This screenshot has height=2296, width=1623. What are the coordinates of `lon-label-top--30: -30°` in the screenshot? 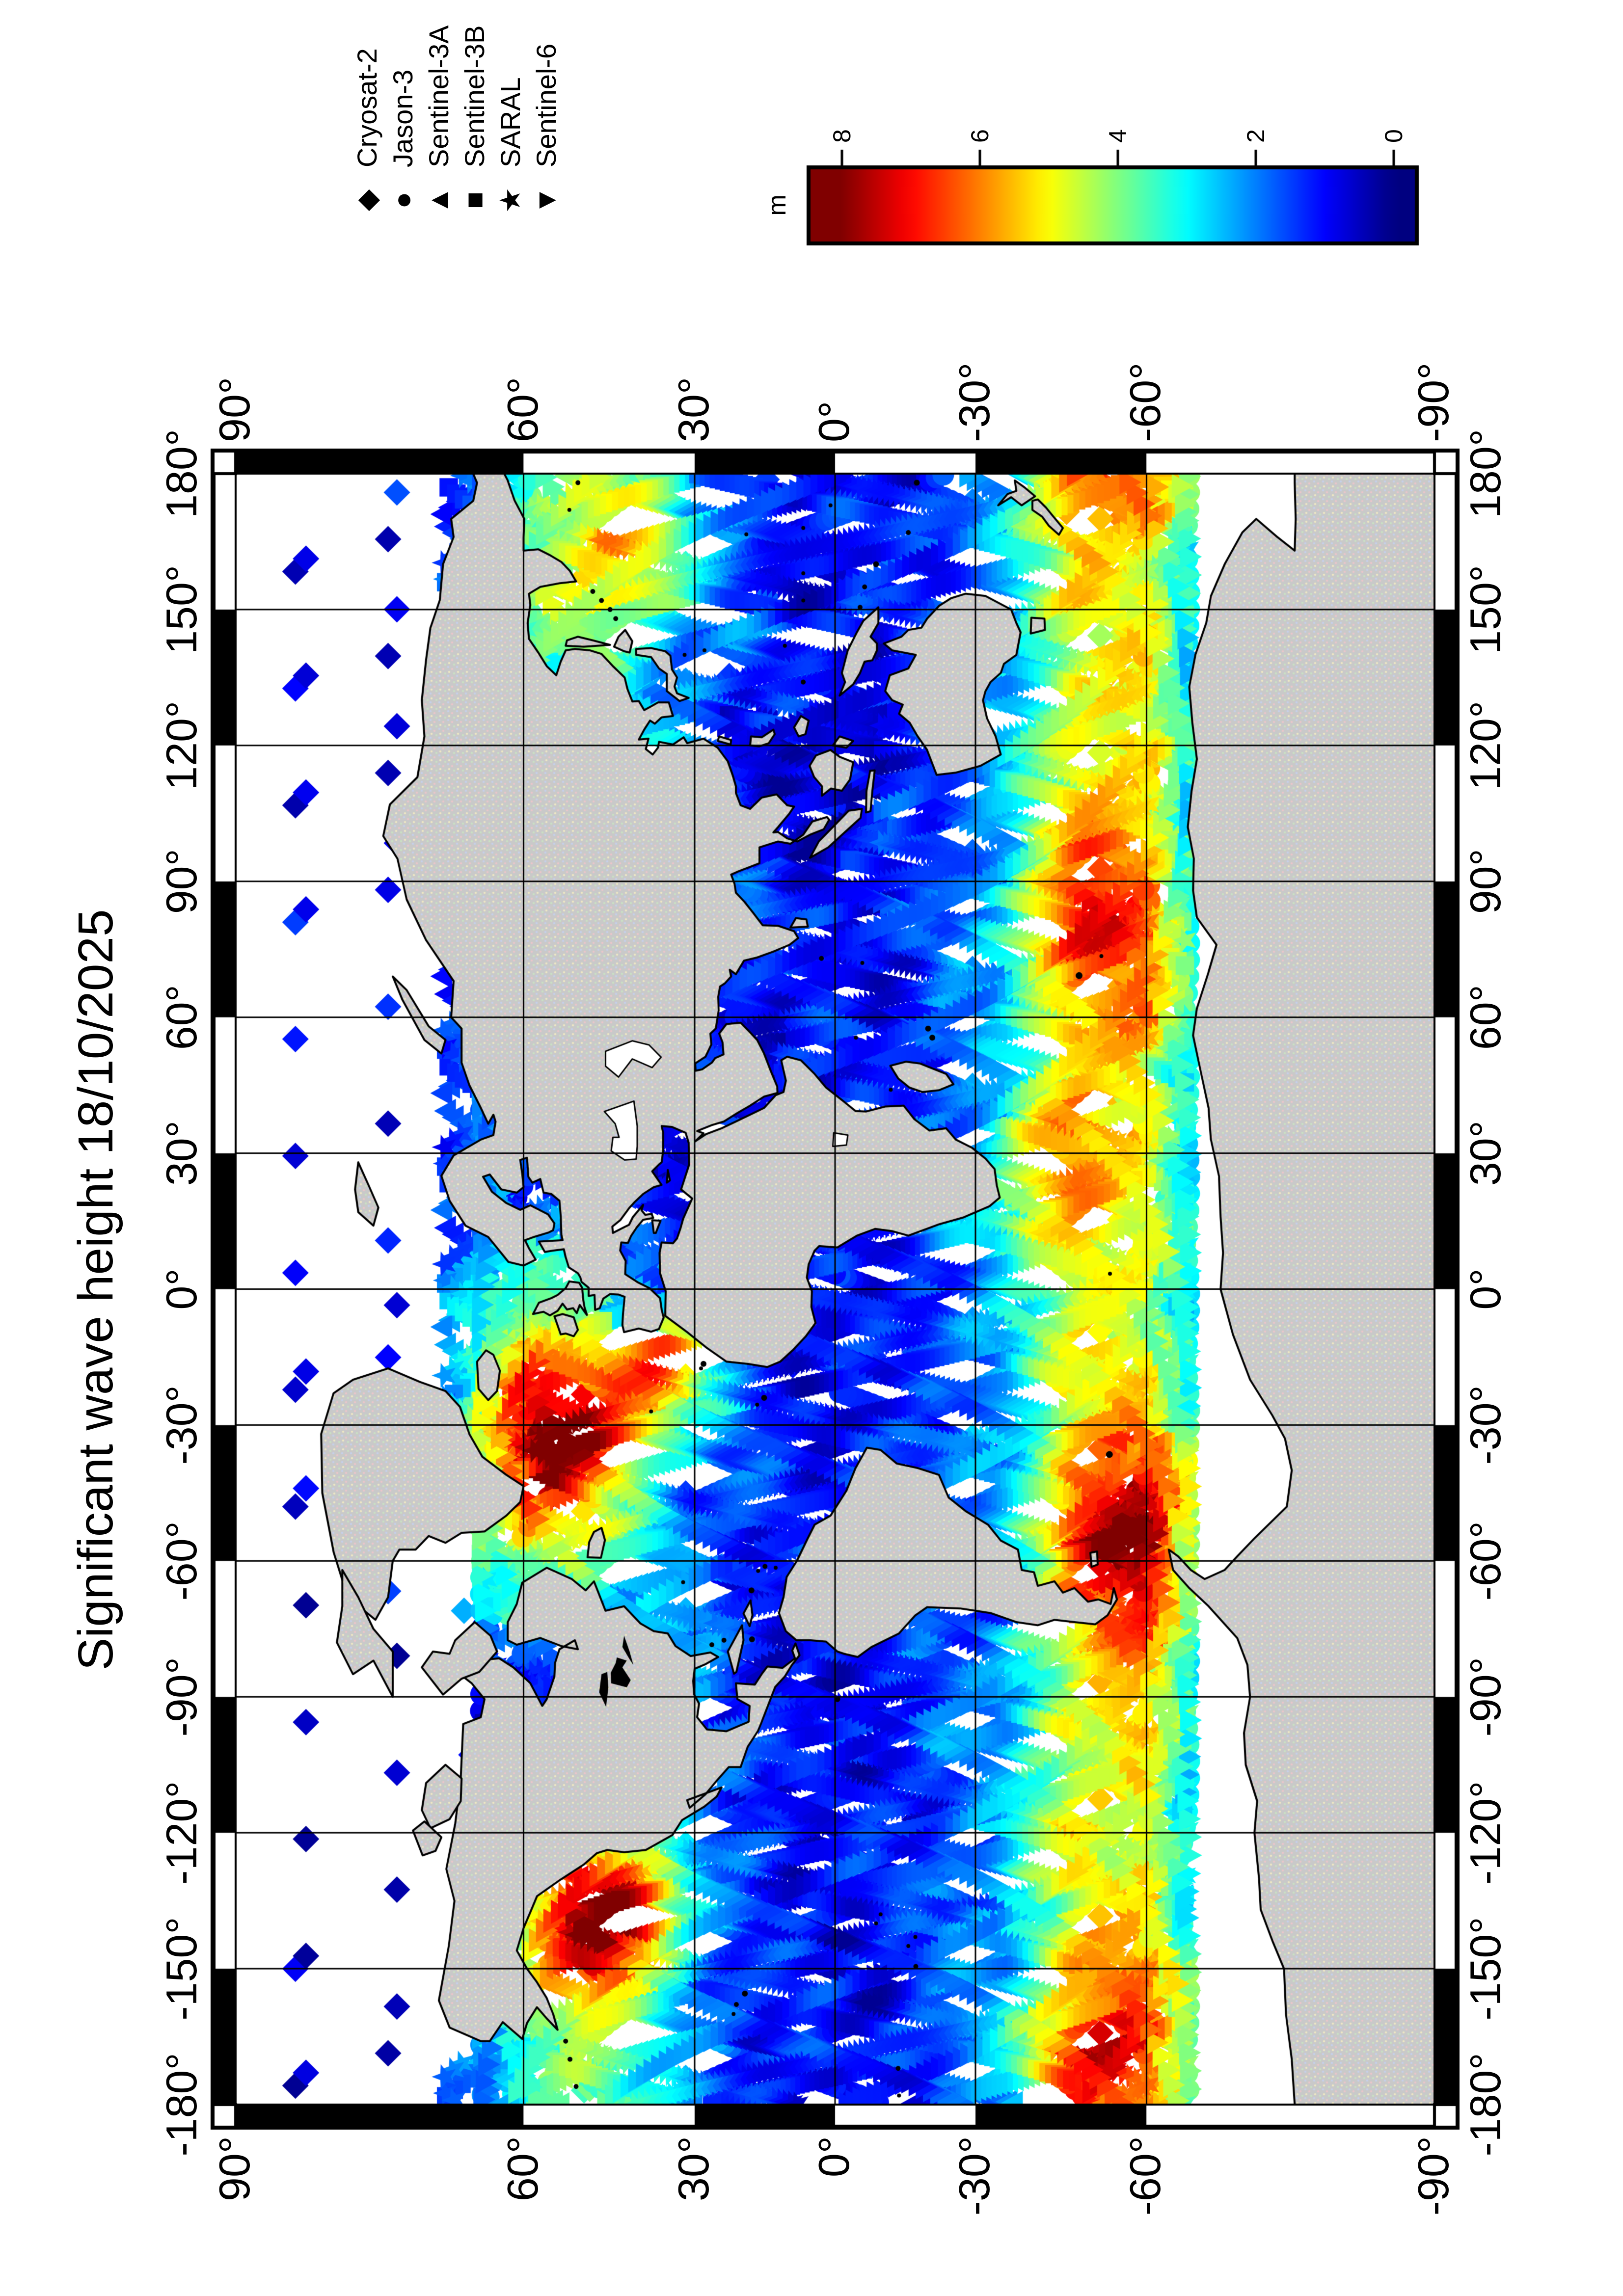 It's located at (181, 1425).